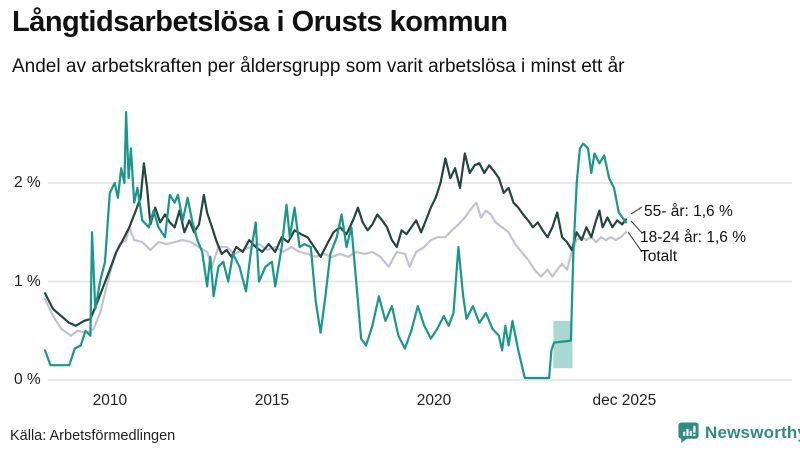 This screenshot has height=450, width=800. Describe the element at coordinates (563, 344) in the screenshot. I see `highlight-band` at that location.